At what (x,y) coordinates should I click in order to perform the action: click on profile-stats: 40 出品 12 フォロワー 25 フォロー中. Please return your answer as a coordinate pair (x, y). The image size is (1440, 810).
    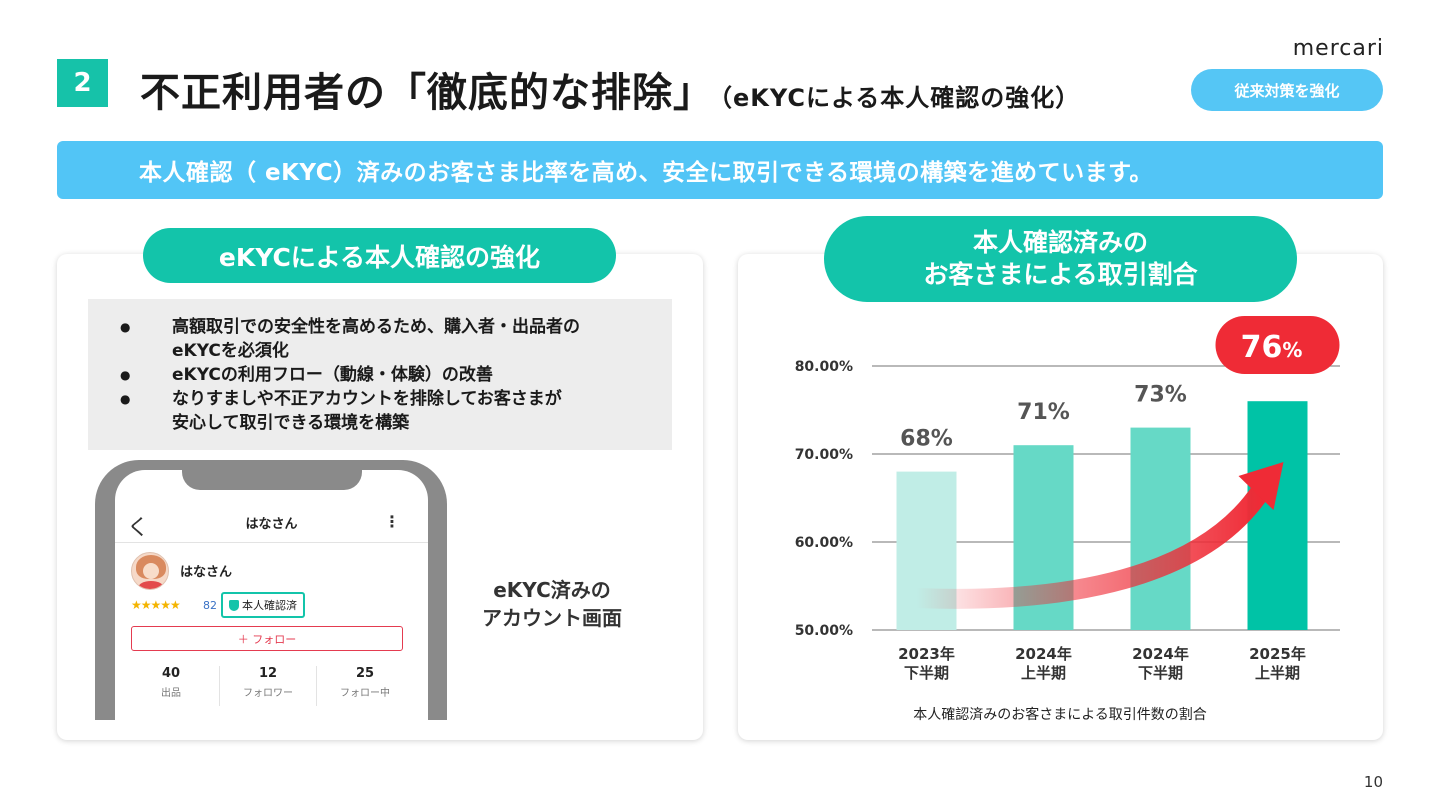
    Looking at the image, I should click on (268, 686).